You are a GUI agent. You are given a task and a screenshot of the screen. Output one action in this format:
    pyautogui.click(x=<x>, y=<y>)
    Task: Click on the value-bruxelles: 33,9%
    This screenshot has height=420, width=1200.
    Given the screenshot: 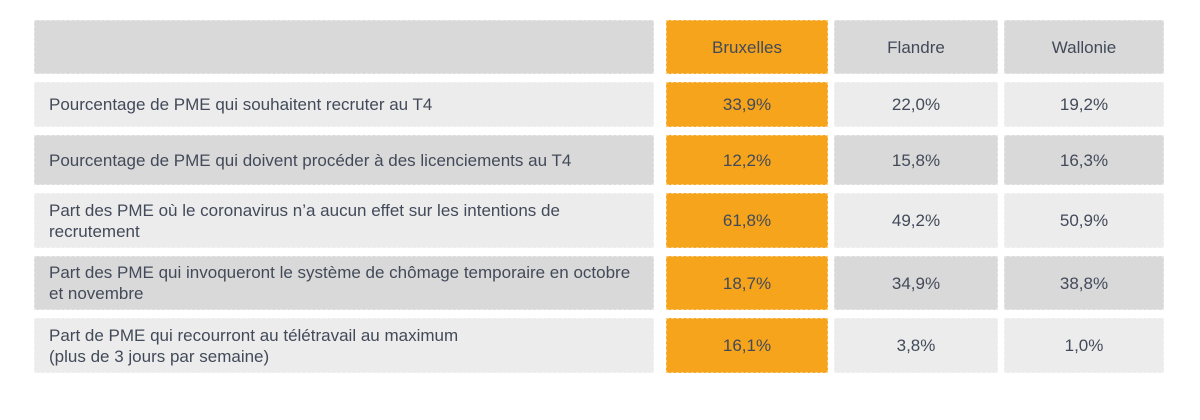 What is the action you would take?
    pyautogui.click(x=747, y=104)
    